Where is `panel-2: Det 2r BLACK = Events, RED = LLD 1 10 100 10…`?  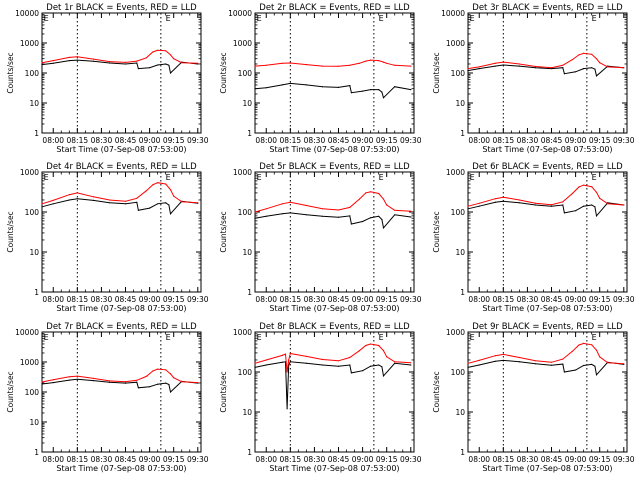 panel-2: Det 2r BLACK = Events, RED = LLD 1 10 100 10… is located at coordinates (320, 78).